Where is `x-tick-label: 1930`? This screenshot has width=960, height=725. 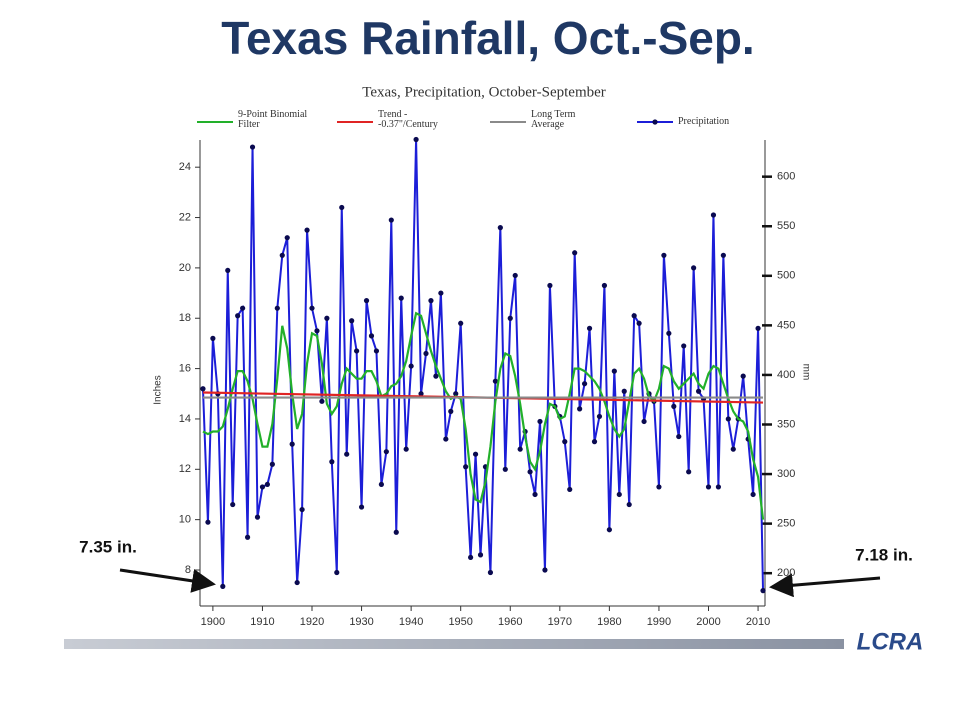 x-tick-label: 1930 is located at coordinates (361, 622).